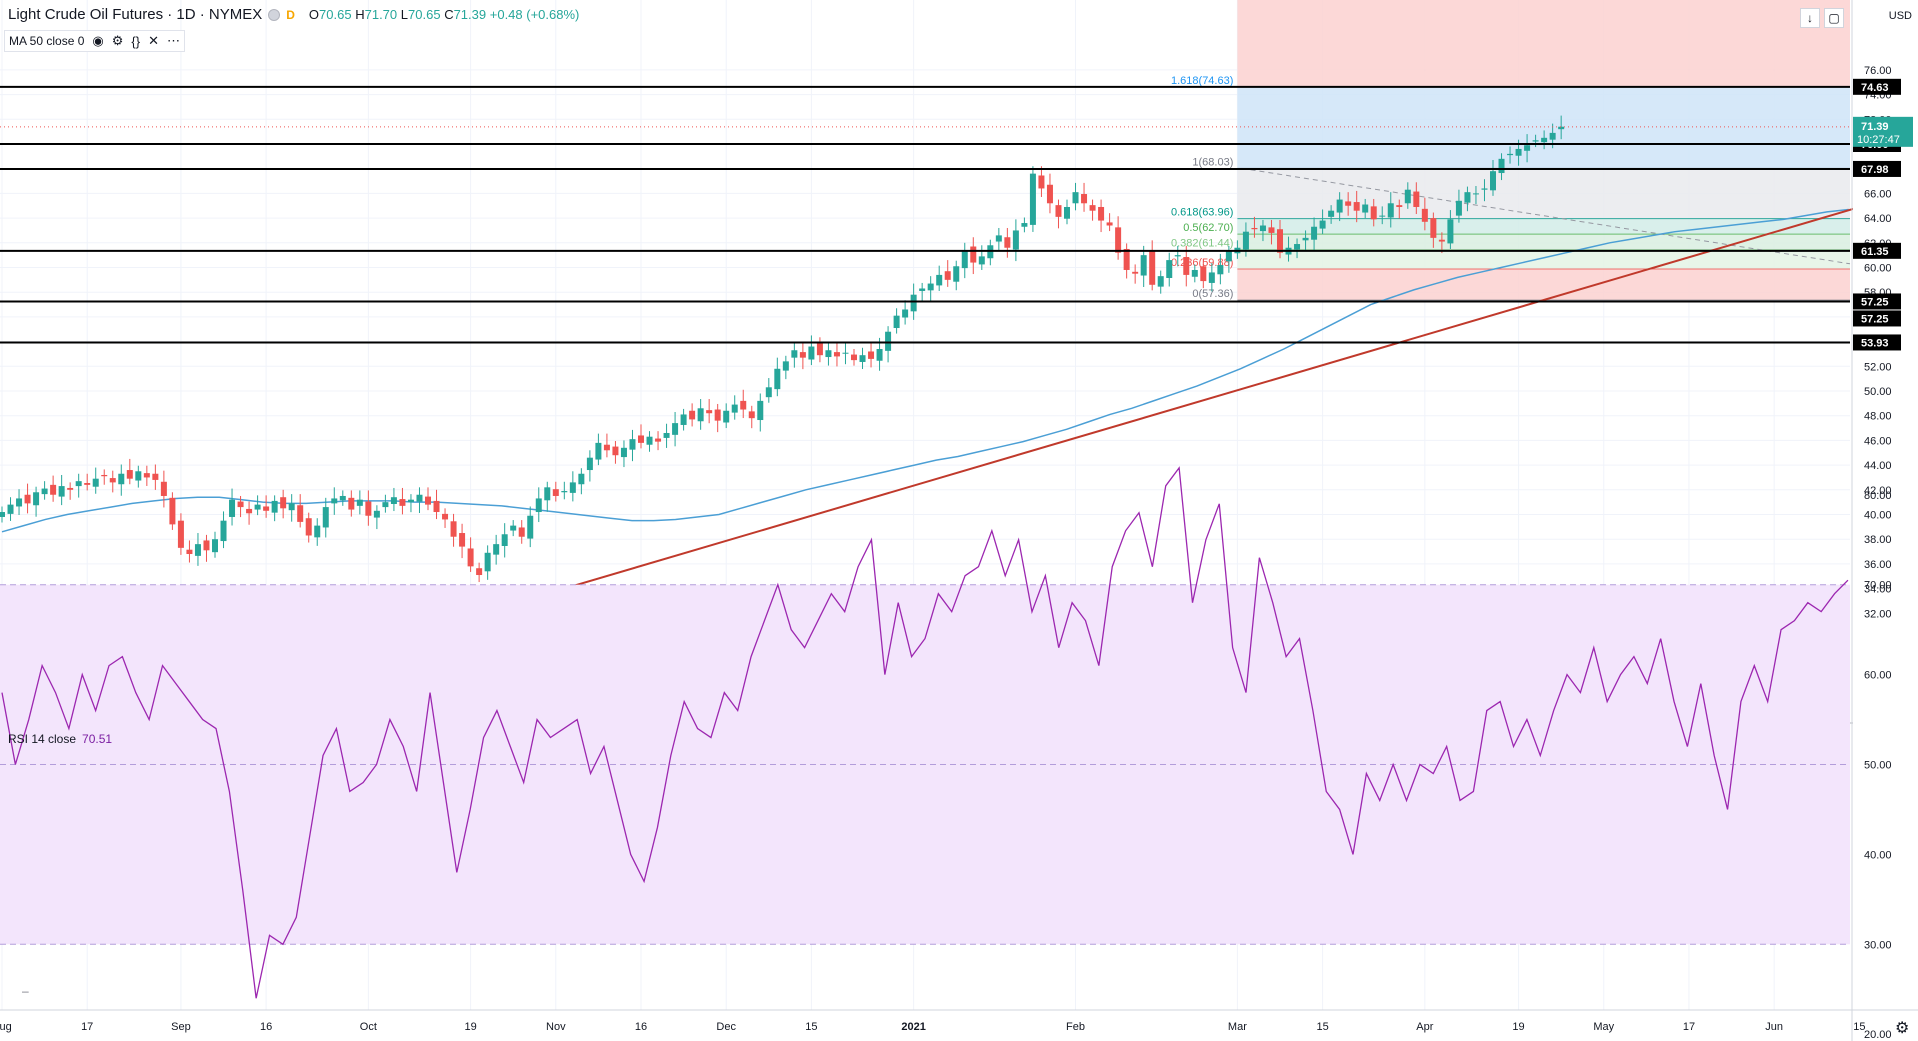 The width and height of the screenshot is (1918, 1041). Describe the element at coordinates (98, 40) in the screenshot. I see `eye-icon: ◉` at that location.